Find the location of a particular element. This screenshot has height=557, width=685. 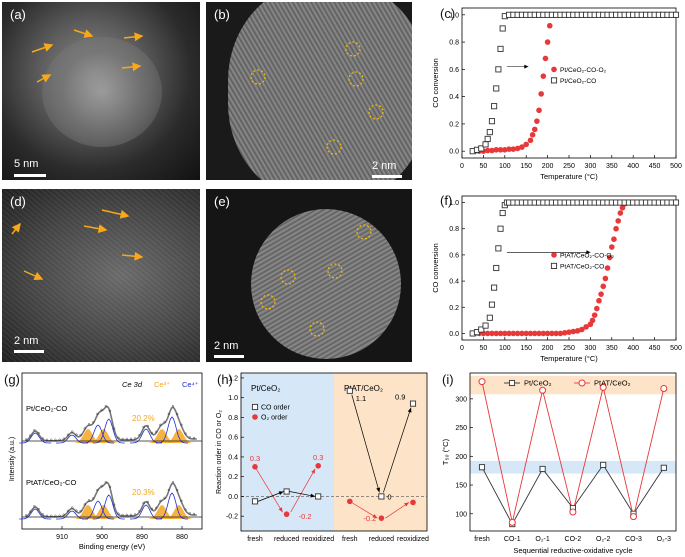

scale-bar is located at coordinates (30, 175).